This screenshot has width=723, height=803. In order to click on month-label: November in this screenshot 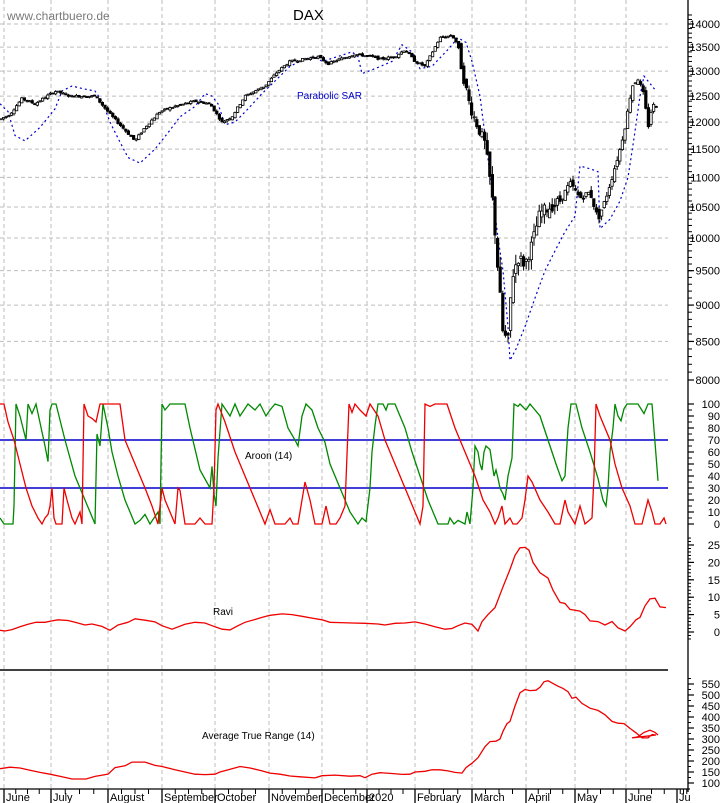, I will do `click(296, 797)`.